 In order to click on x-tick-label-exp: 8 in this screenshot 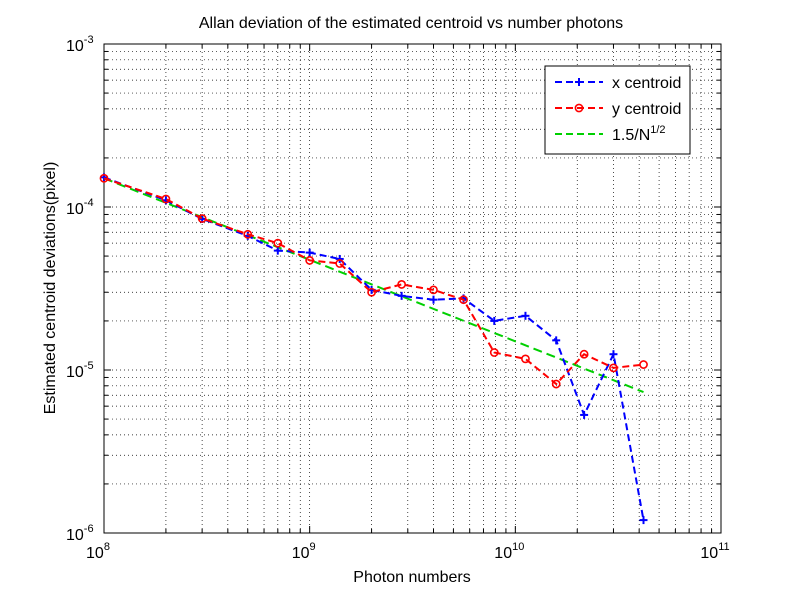, I will do `click(107, 547)`.